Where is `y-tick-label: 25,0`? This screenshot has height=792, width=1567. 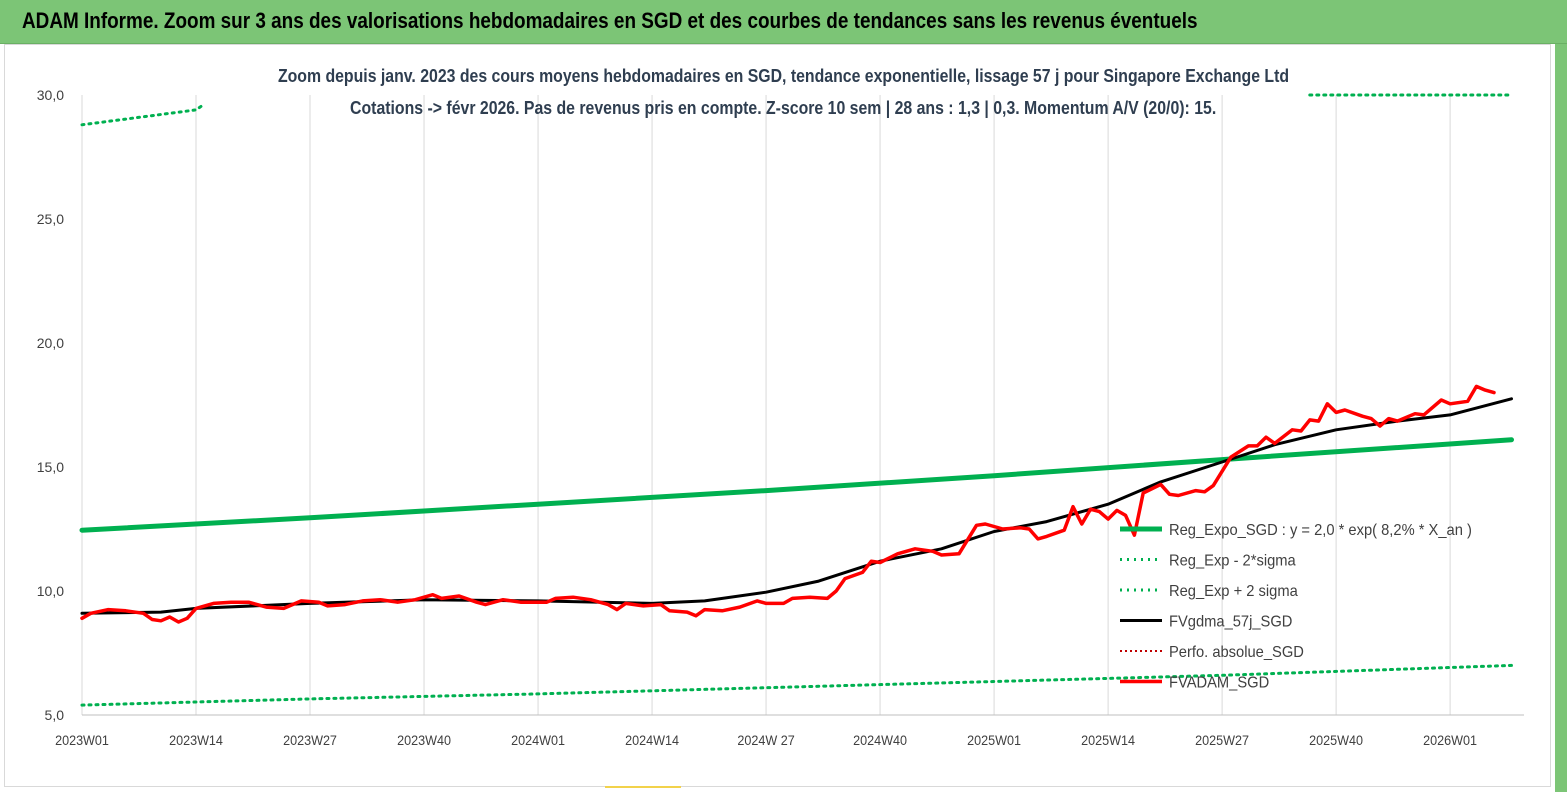 y-tick-label: 25,0 is located at coordinates (50, 219).